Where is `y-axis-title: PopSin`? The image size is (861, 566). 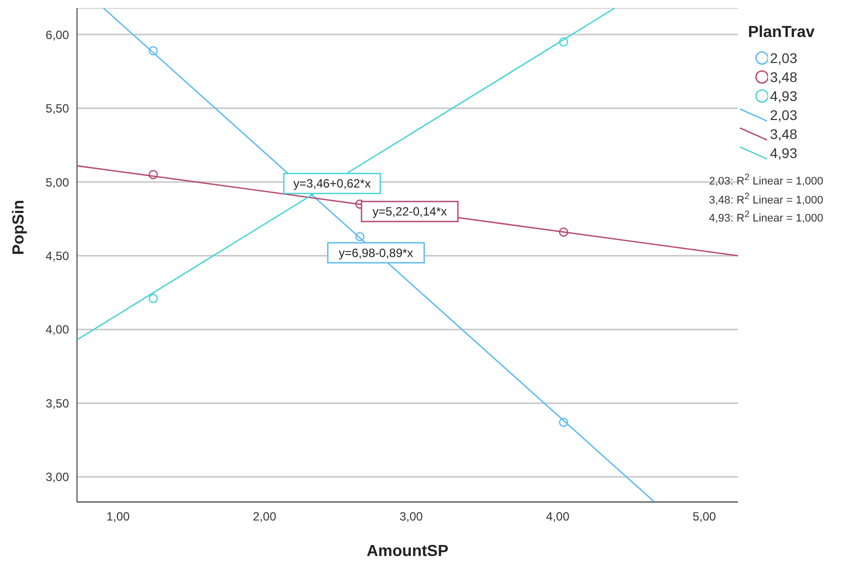
y-axis-title: PopSin is located at coordinates (19, 227).